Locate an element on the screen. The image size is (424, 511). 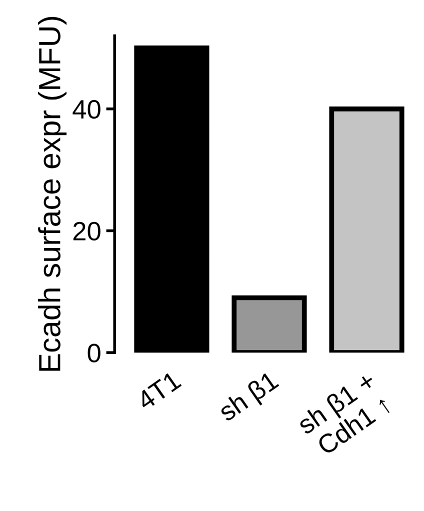
x-tick-label: sh β1 + Cdh1 ↑ is located at coordinates (343, 413).